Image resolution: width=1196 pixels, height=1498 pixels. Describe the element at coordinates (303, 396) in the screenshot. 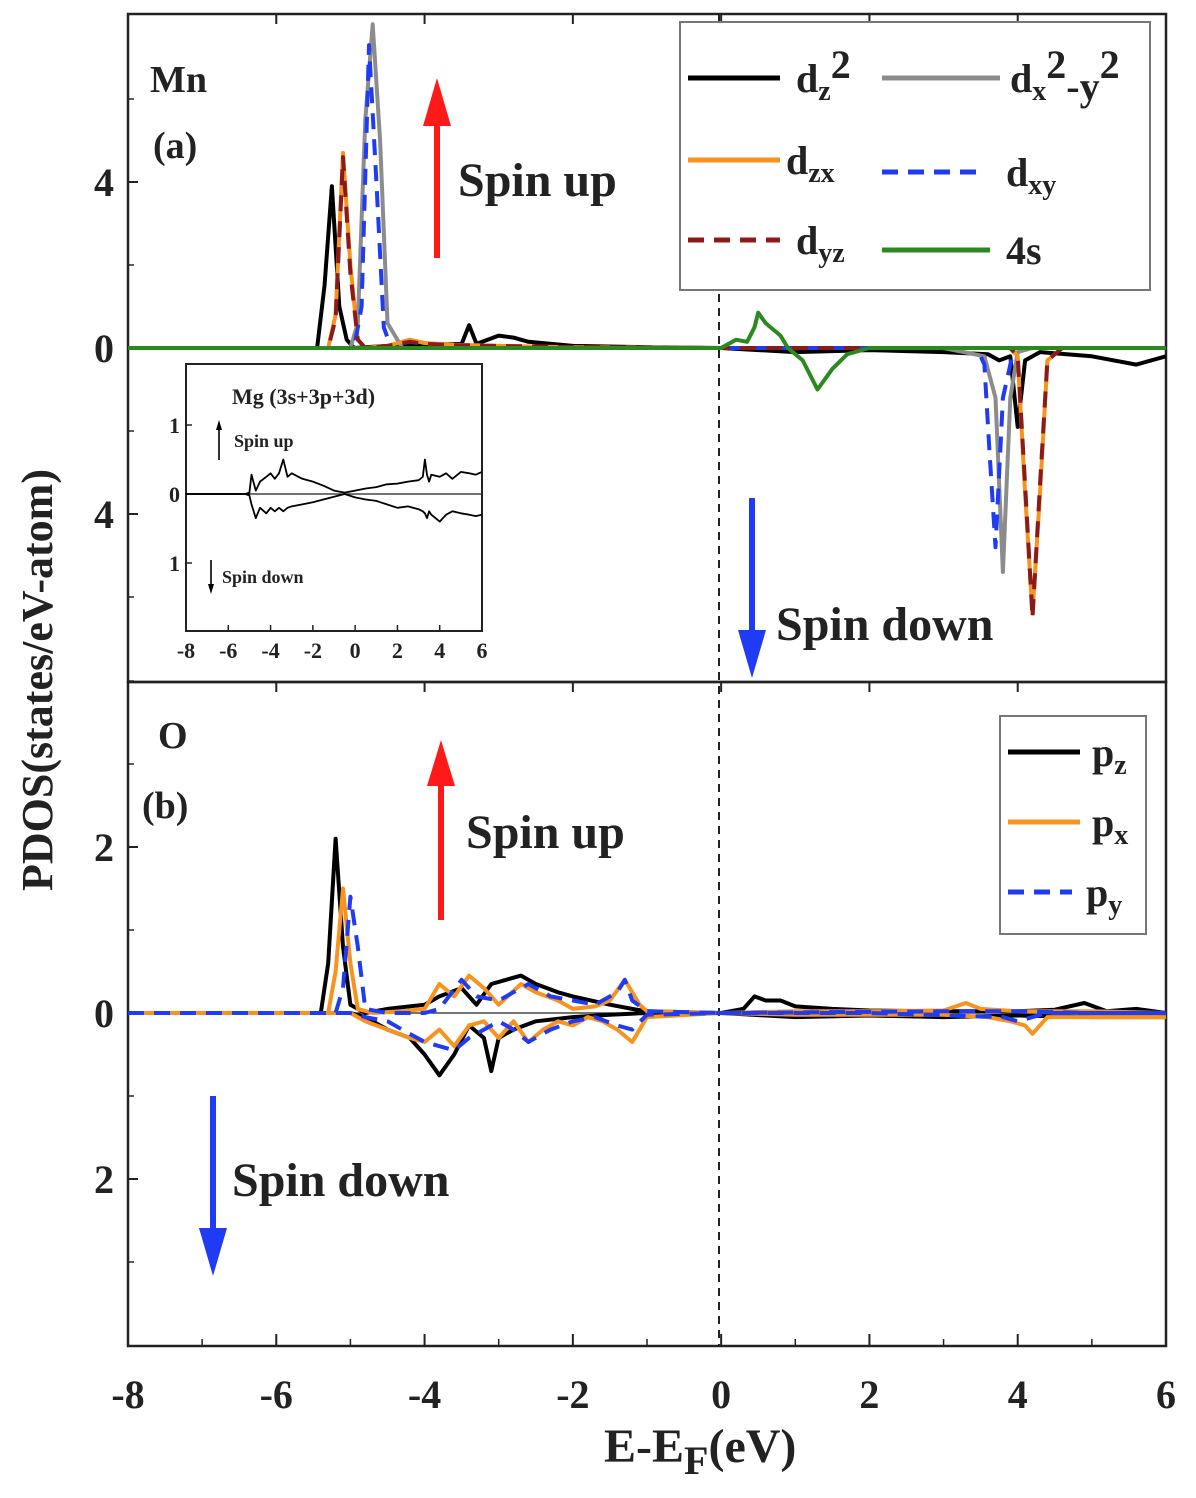

I see `inset-title: Mg (3s+3p+3d)` at that location.